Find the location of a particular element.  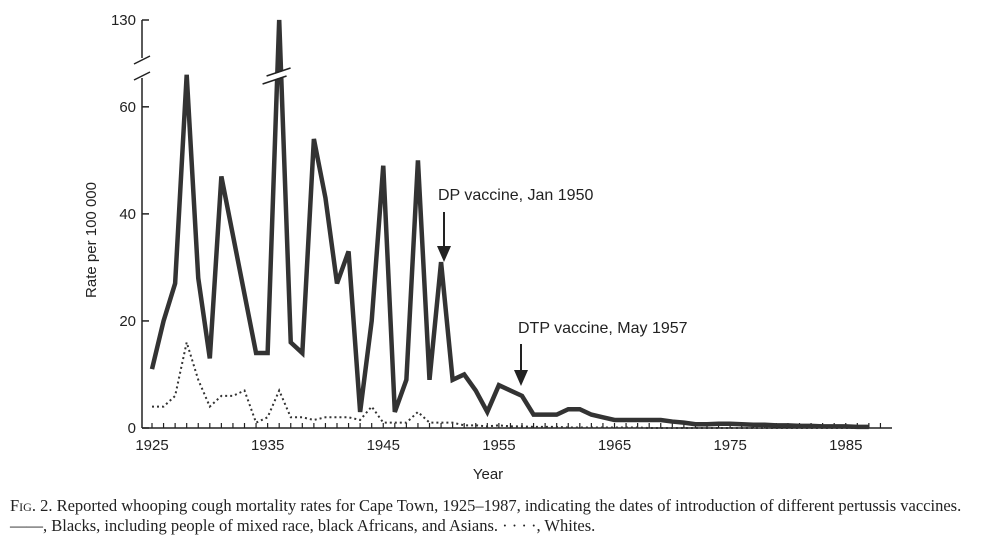

x-tick-label: 1975 is located at coordinates (729, 445).